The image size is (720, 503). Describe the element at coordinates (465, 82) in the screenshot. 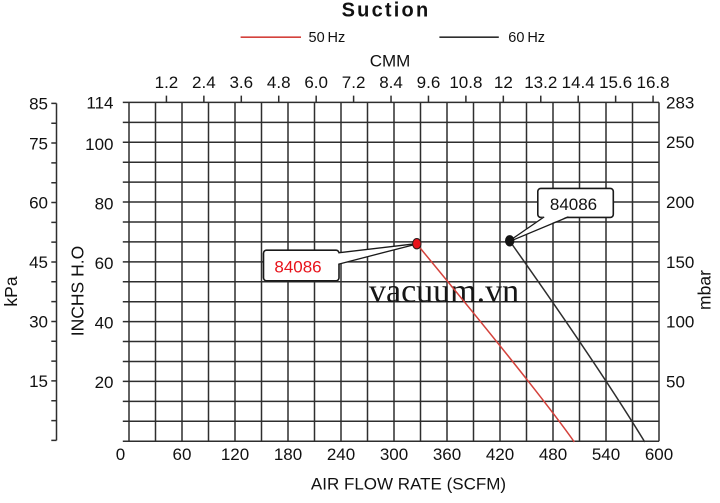

I see `svg-text: 10.8` at that location.